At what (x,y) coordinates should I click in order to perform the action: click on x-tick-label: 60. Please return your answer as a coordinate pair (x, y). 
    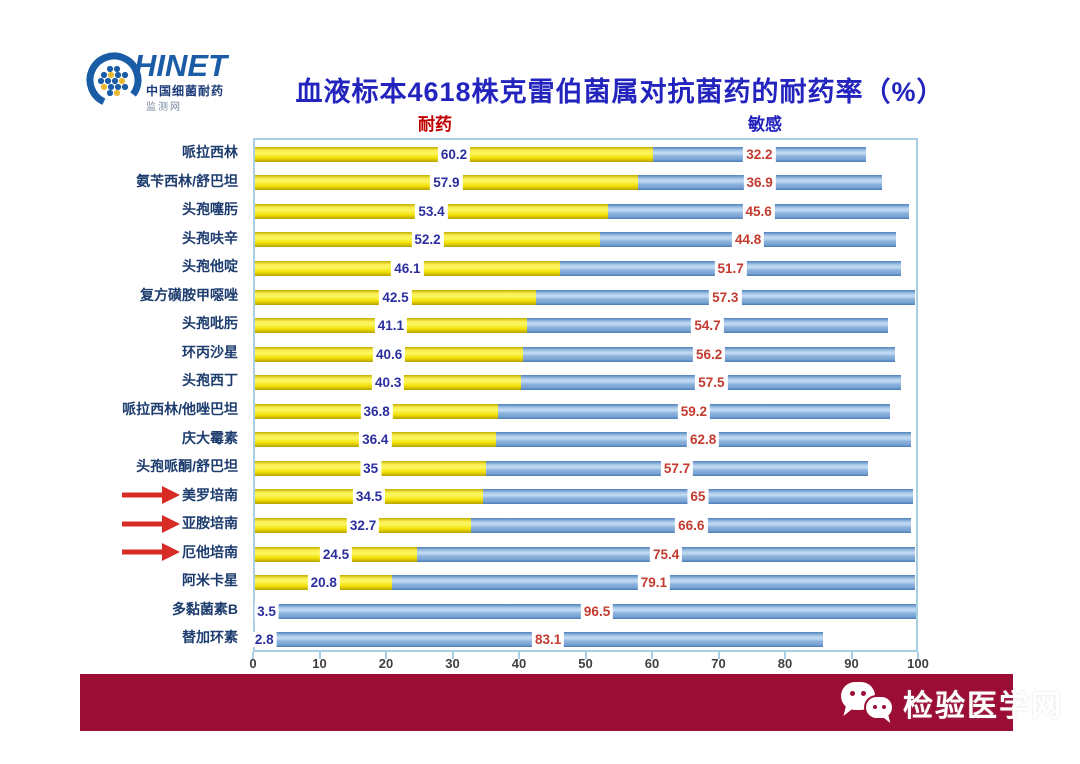
    Looking at the image, I should click on (652, 663).